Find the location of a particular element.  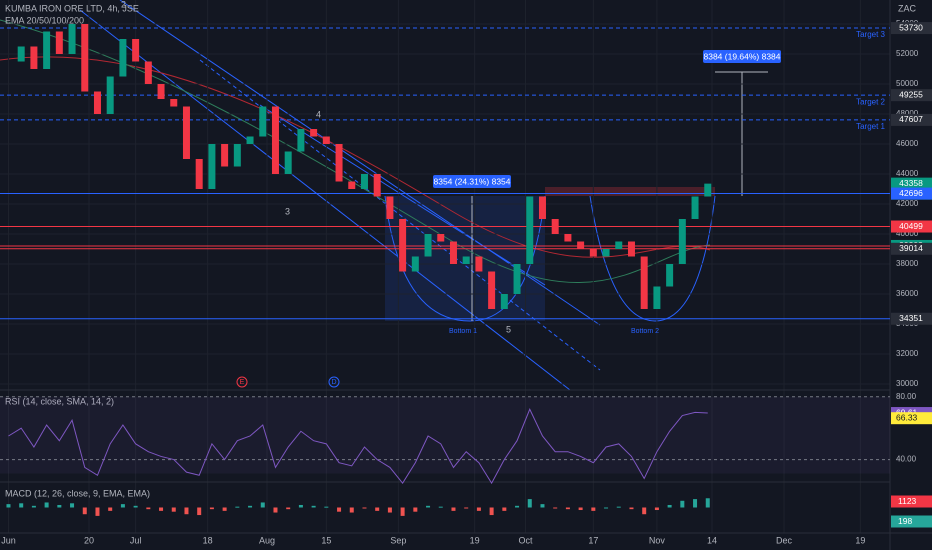

price-label: 40499 is located at coordinates (911, 226).